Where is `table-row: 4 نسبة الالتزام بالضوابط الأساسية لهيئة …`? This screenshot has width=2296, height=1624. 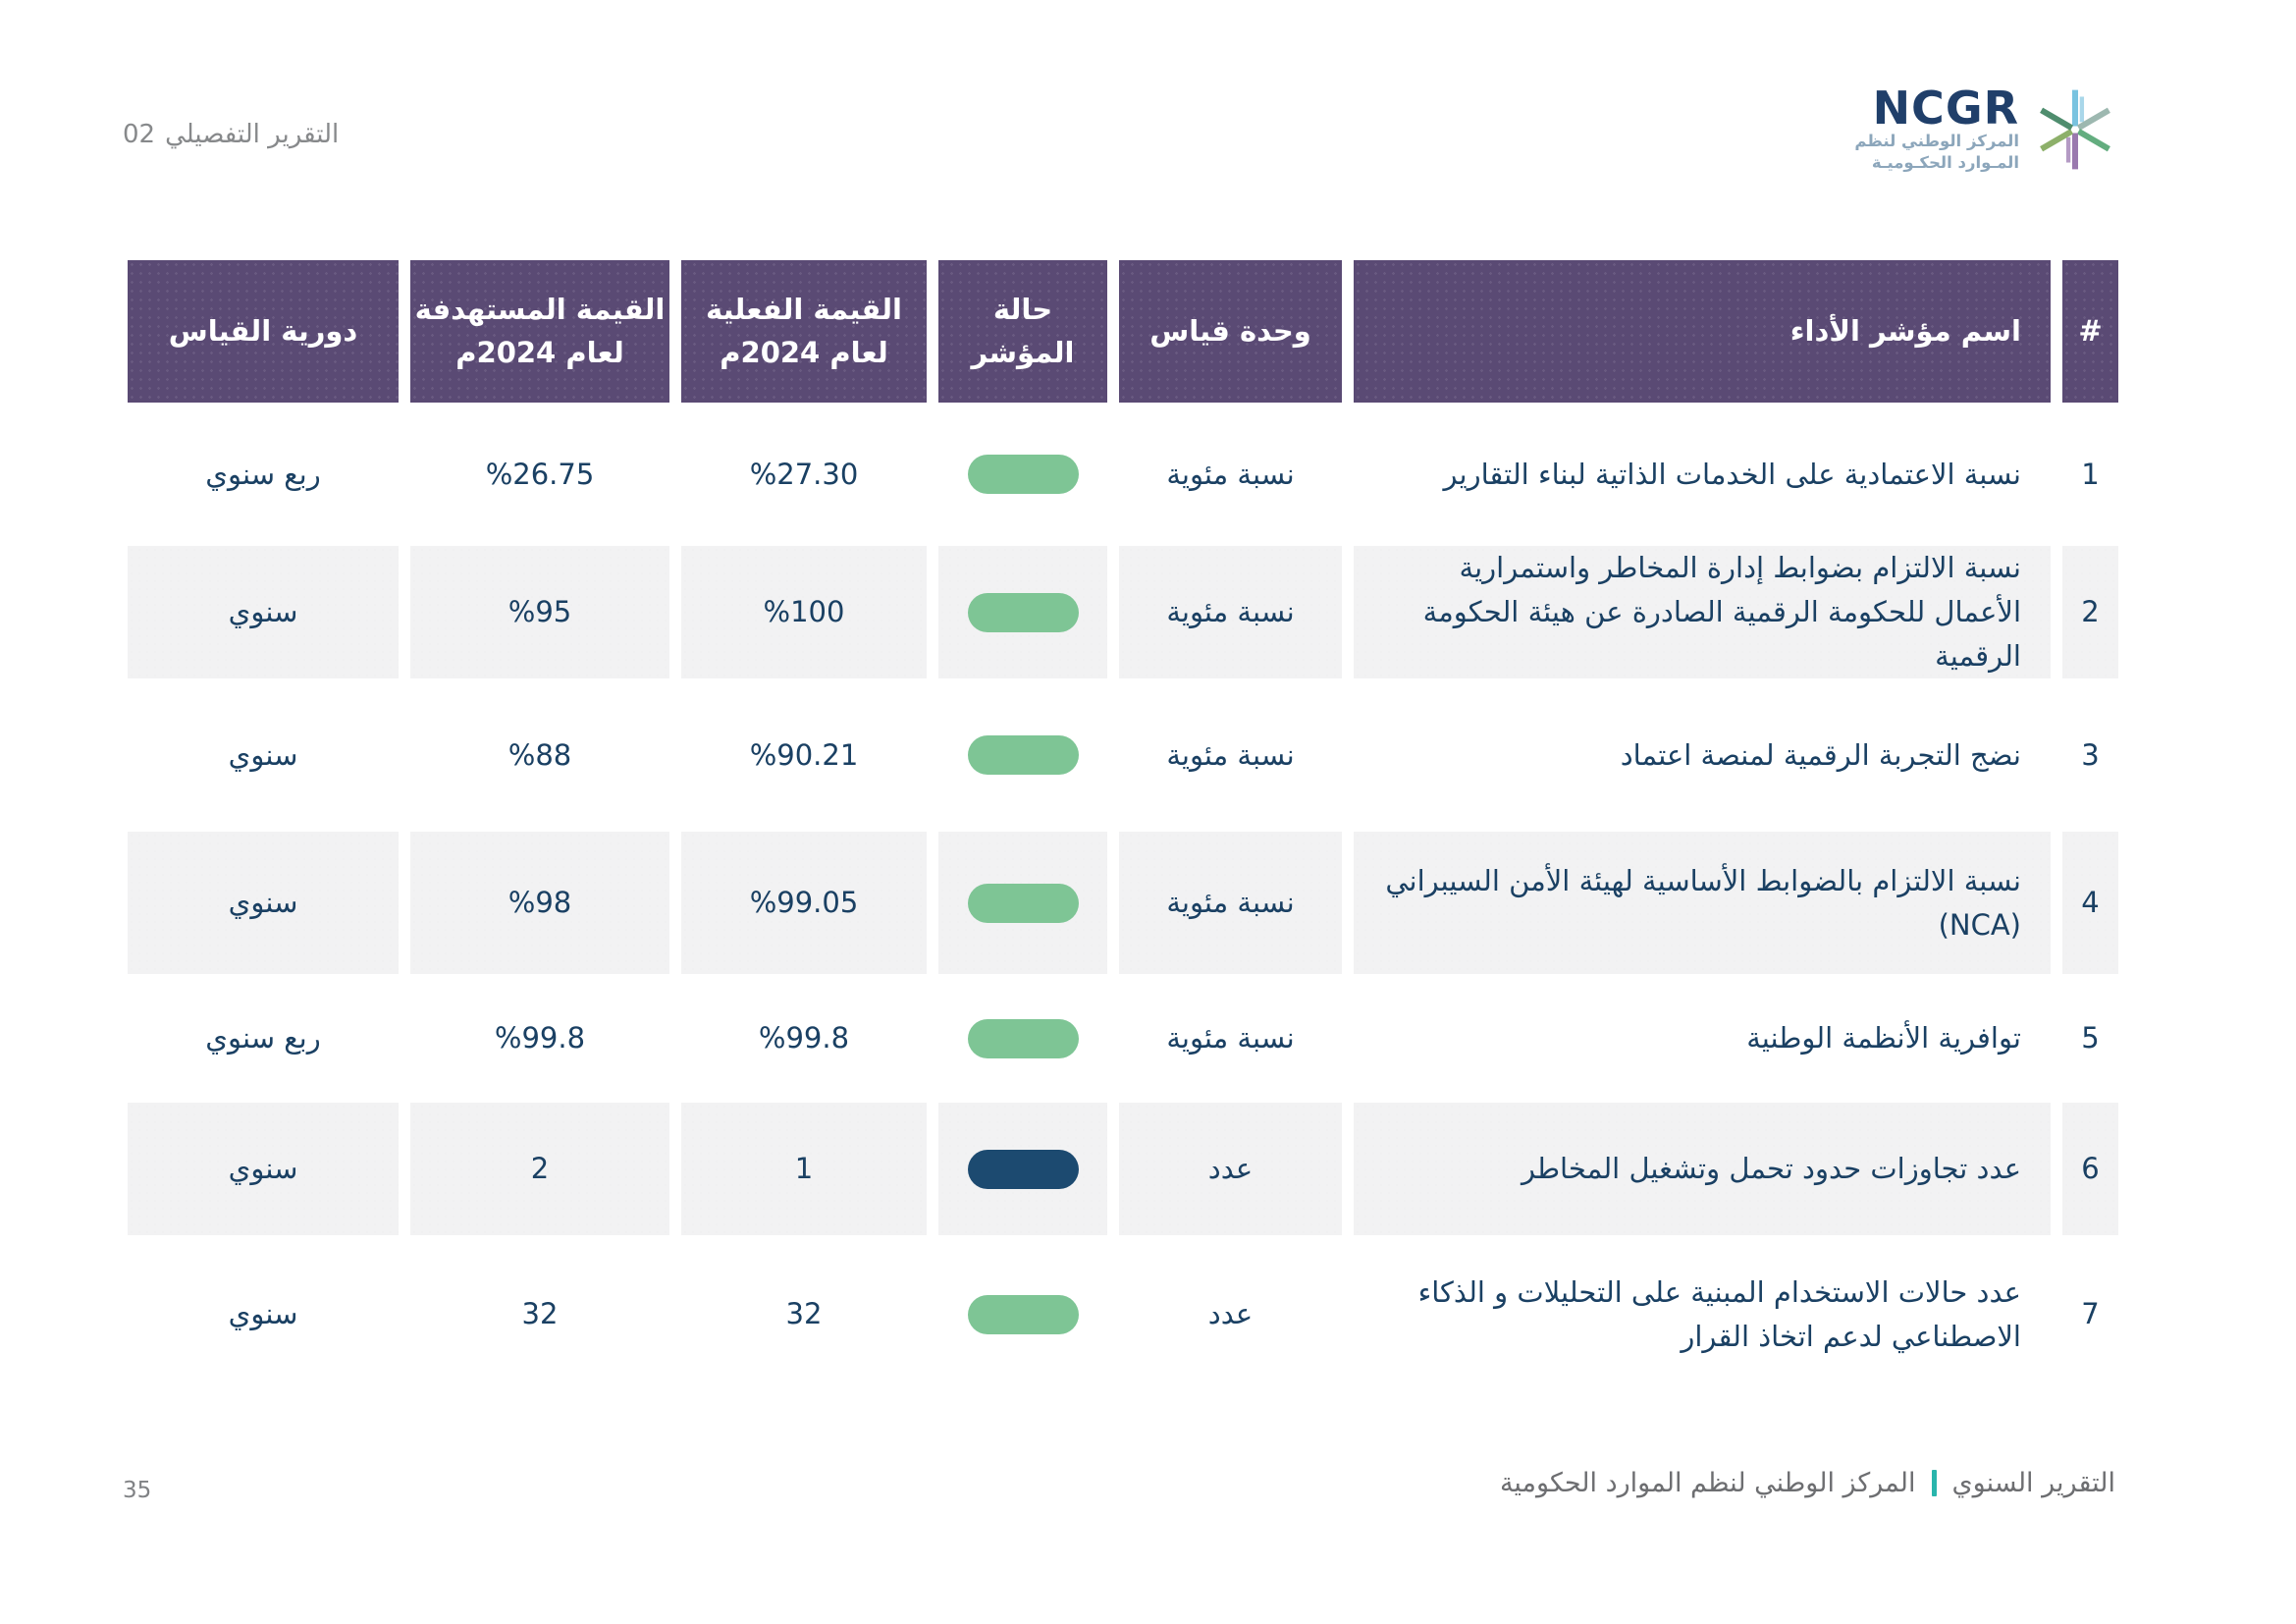 table-row: 4 نسبة الالتزام بالضوابط الأساسية لهيئة … is located at coordinates (1123, 903).